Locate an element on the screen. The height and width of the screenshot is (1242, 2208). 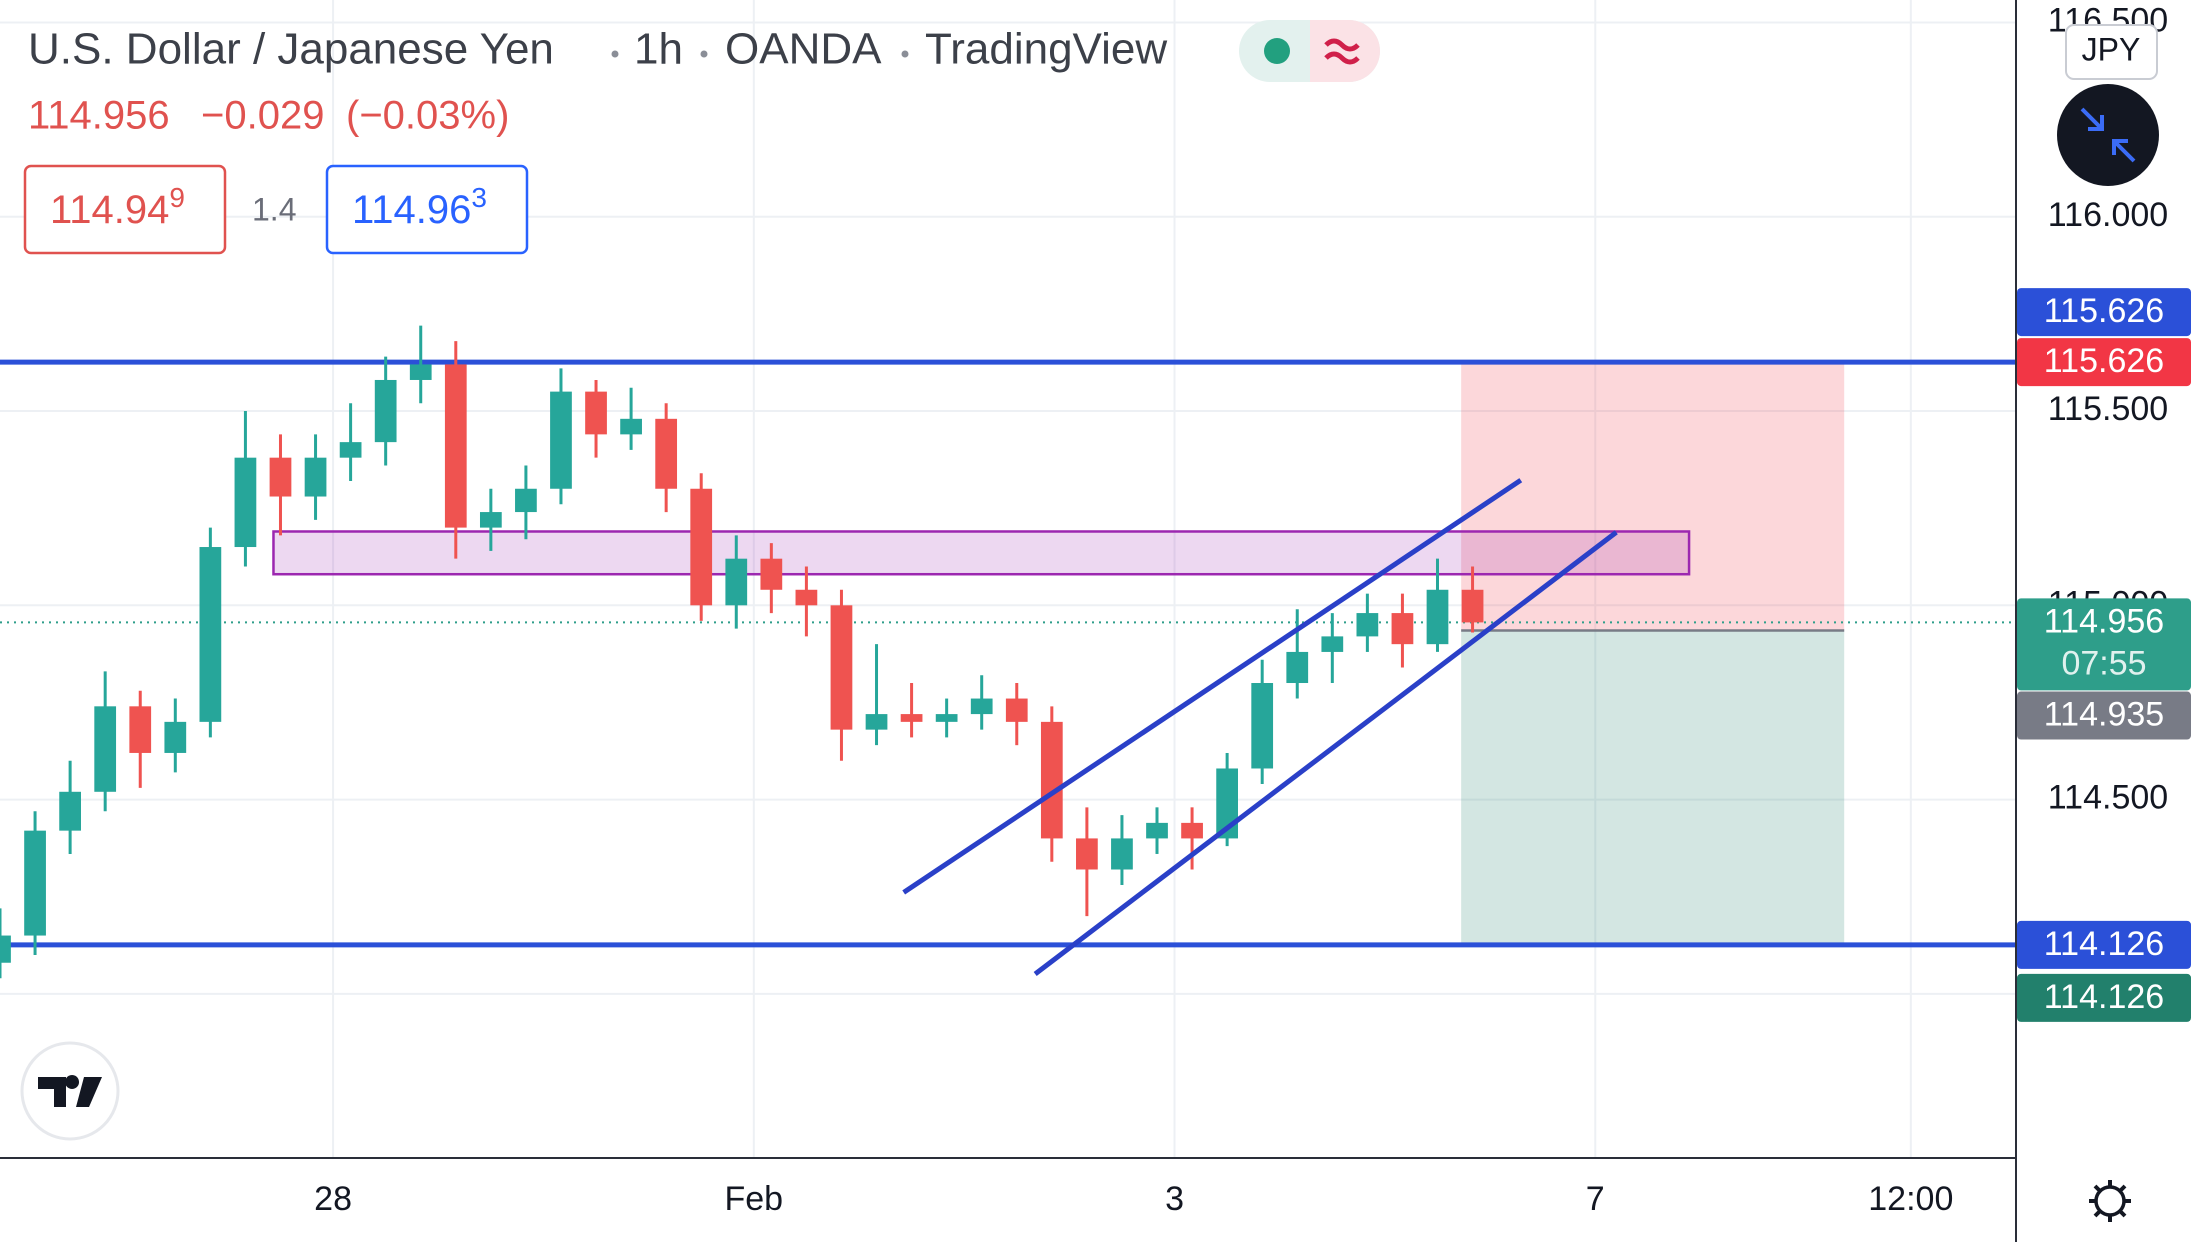
logo-circle is located at coordinates (70, 1091).